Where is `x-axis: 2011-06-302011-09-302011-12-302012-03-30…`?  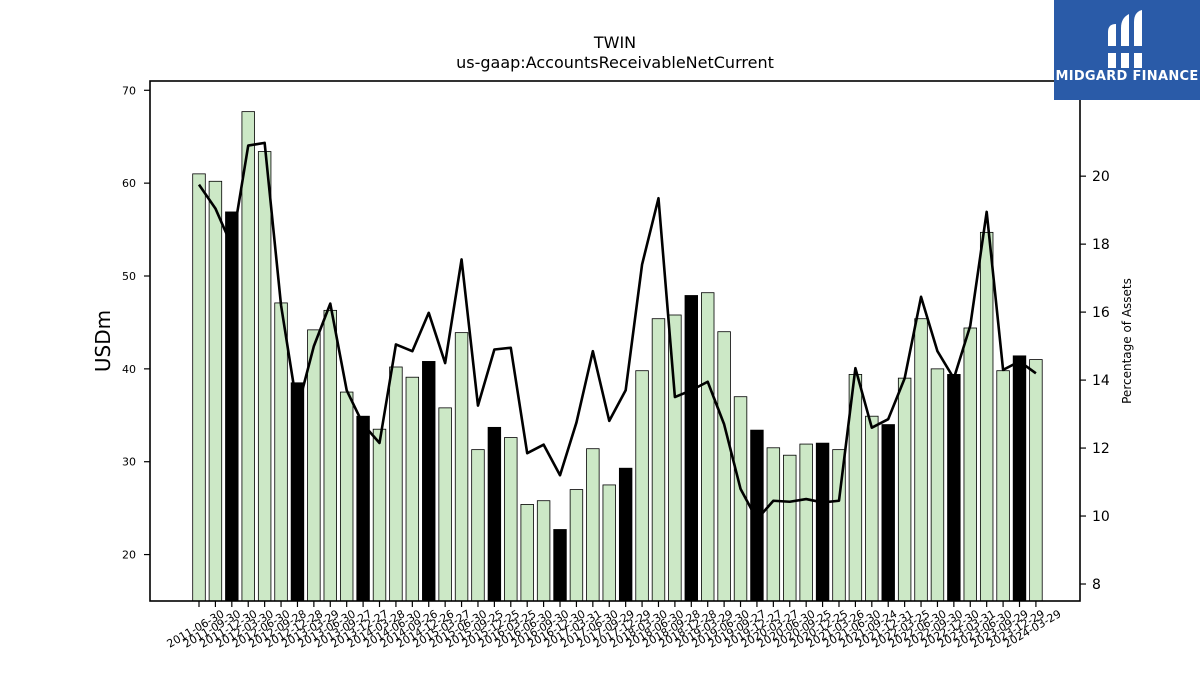 x-axis: 2011-06-302011-09-302011-12-302012-03-30… is located at coordinates (614, 626).